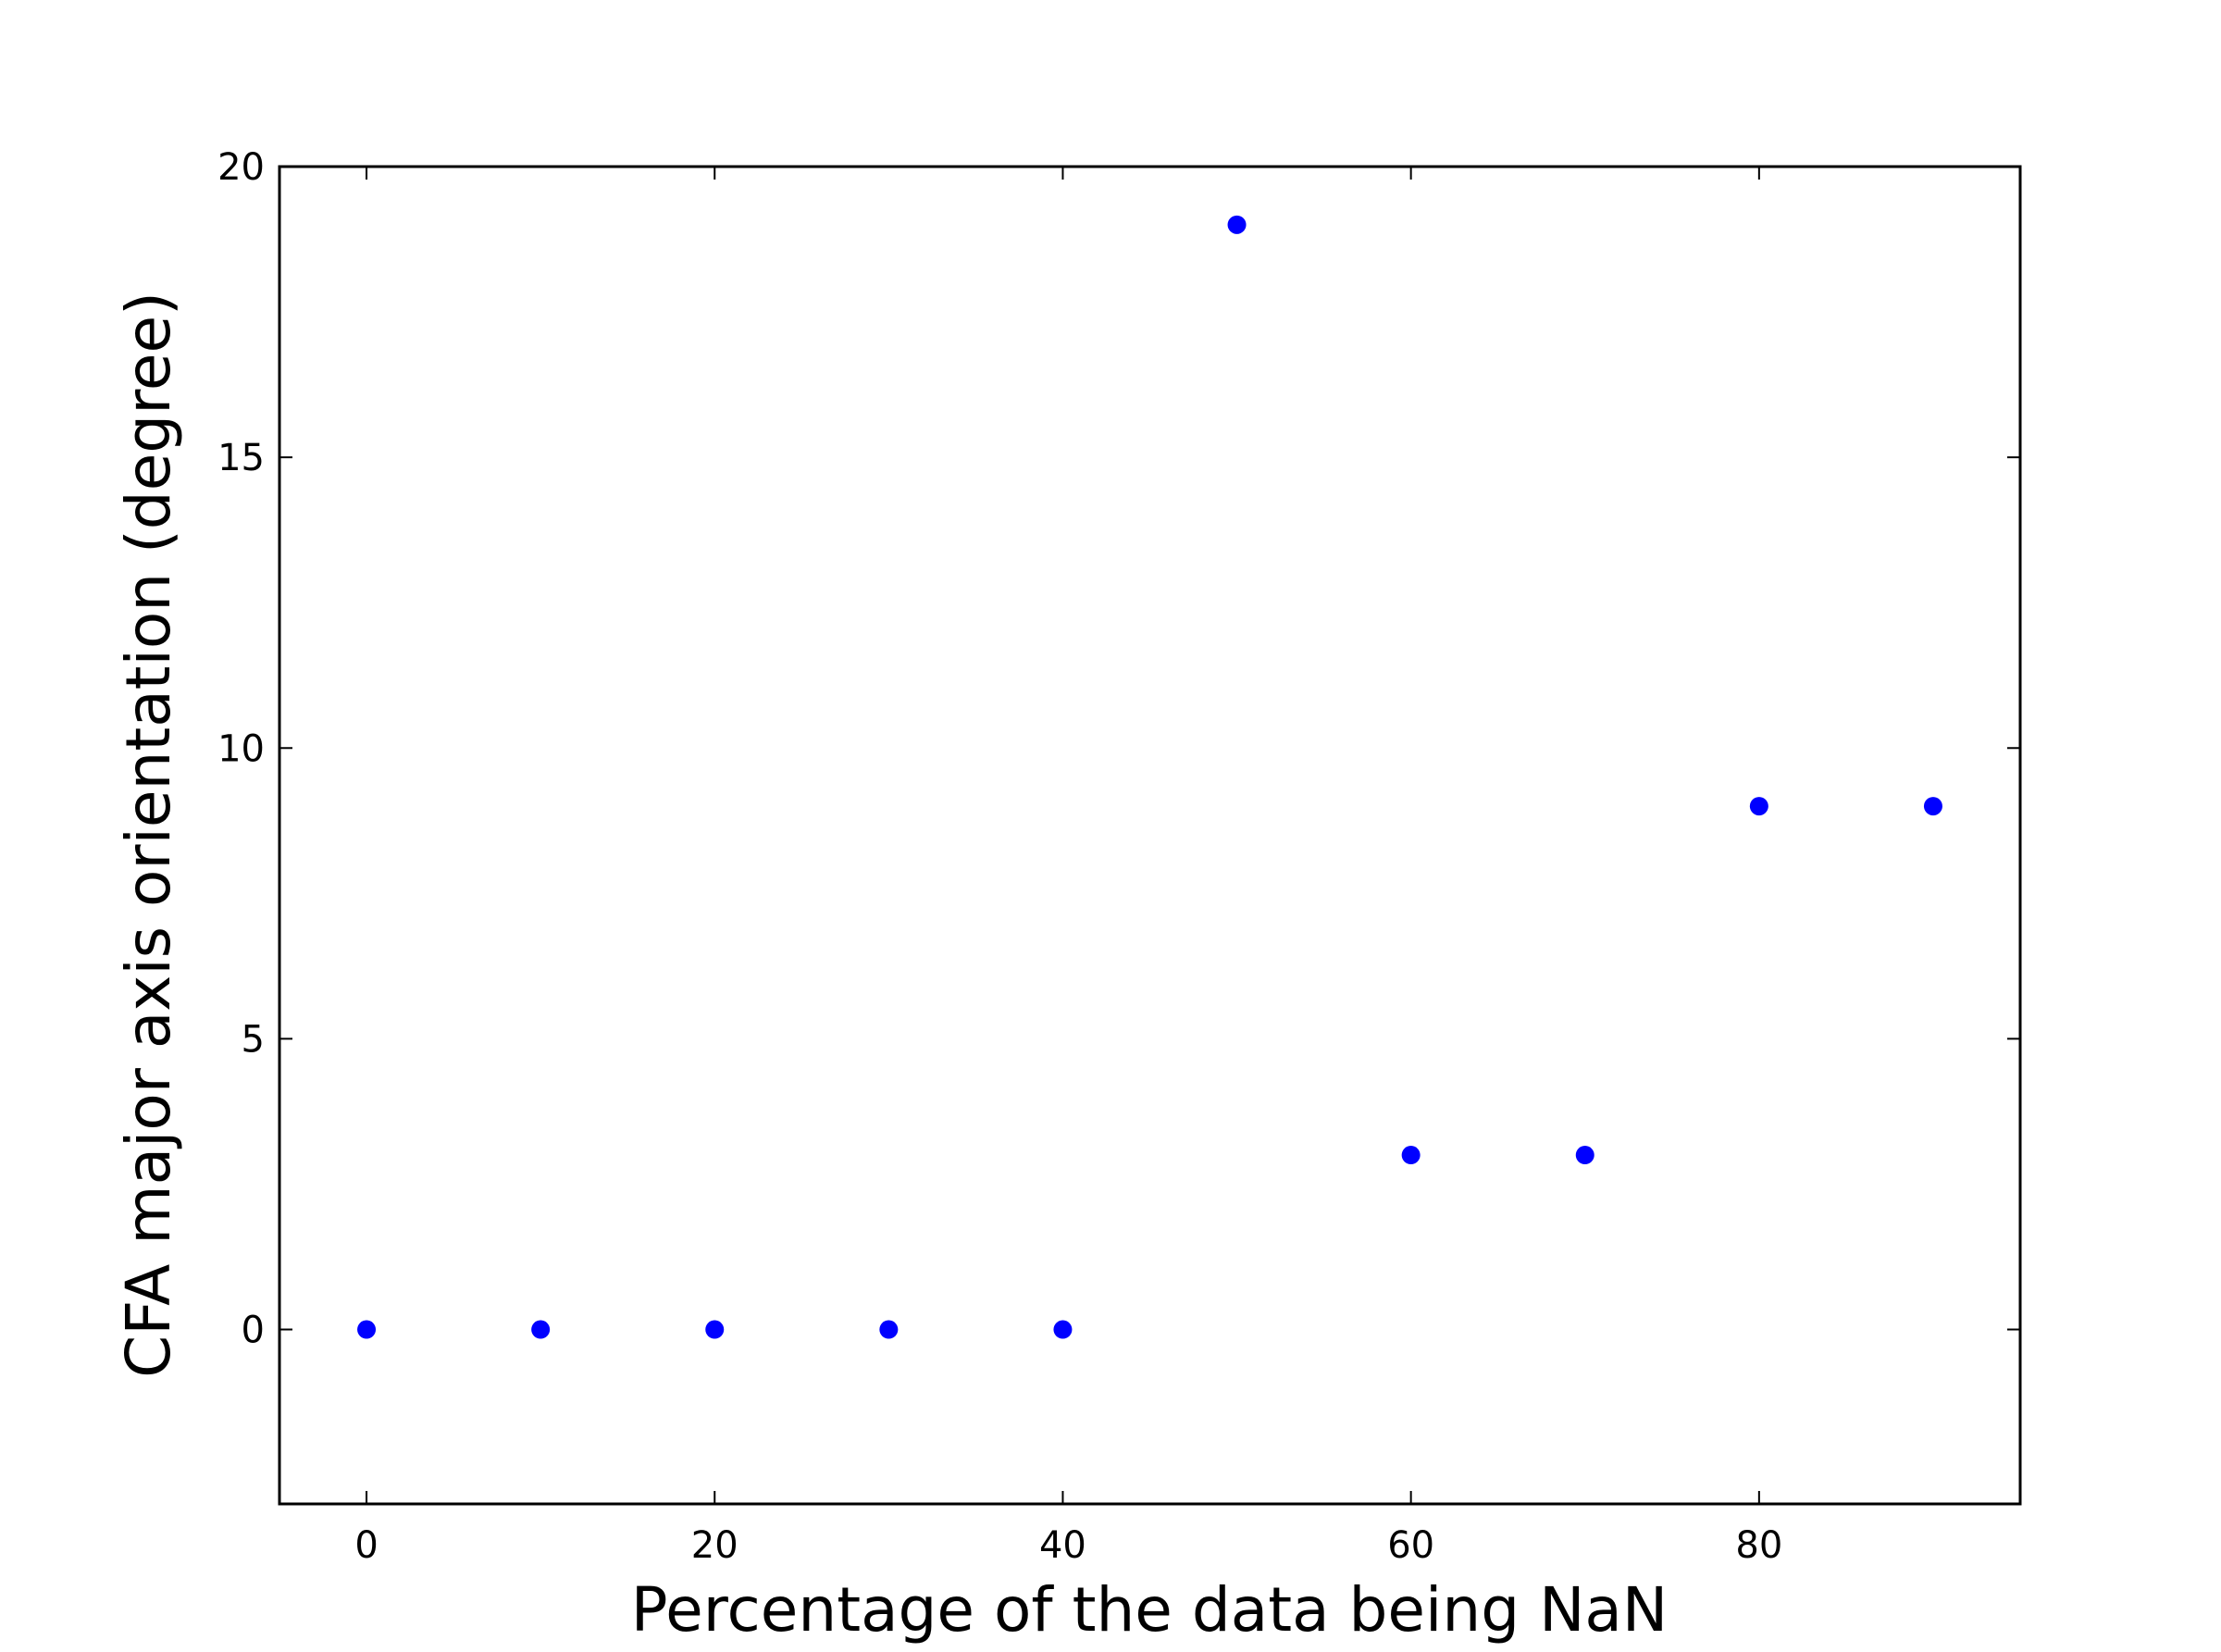 The image size is (2221, 1652). What do you see at coordinates (241, 458) in the screenshot?
I see `y-tick-label: 15` at bounding box center [241, 458].